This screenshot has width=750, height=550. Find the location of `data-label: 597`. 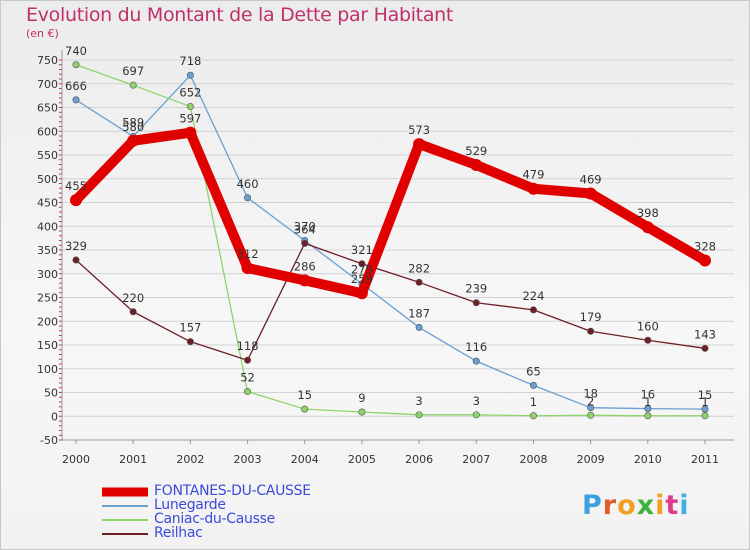

data-label: 597 is located at coordinates (190, 119).